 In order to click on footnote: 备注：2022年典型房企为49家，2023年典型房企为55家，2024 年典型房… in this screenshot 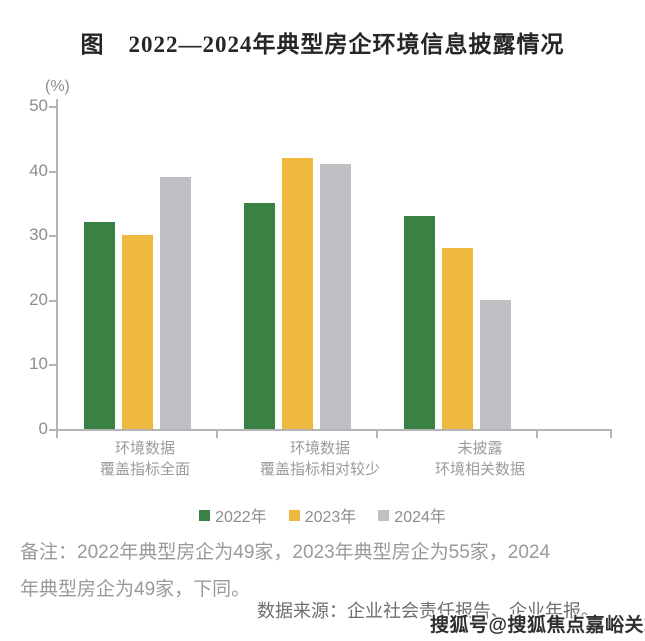, I will do `click(329, 571)`.